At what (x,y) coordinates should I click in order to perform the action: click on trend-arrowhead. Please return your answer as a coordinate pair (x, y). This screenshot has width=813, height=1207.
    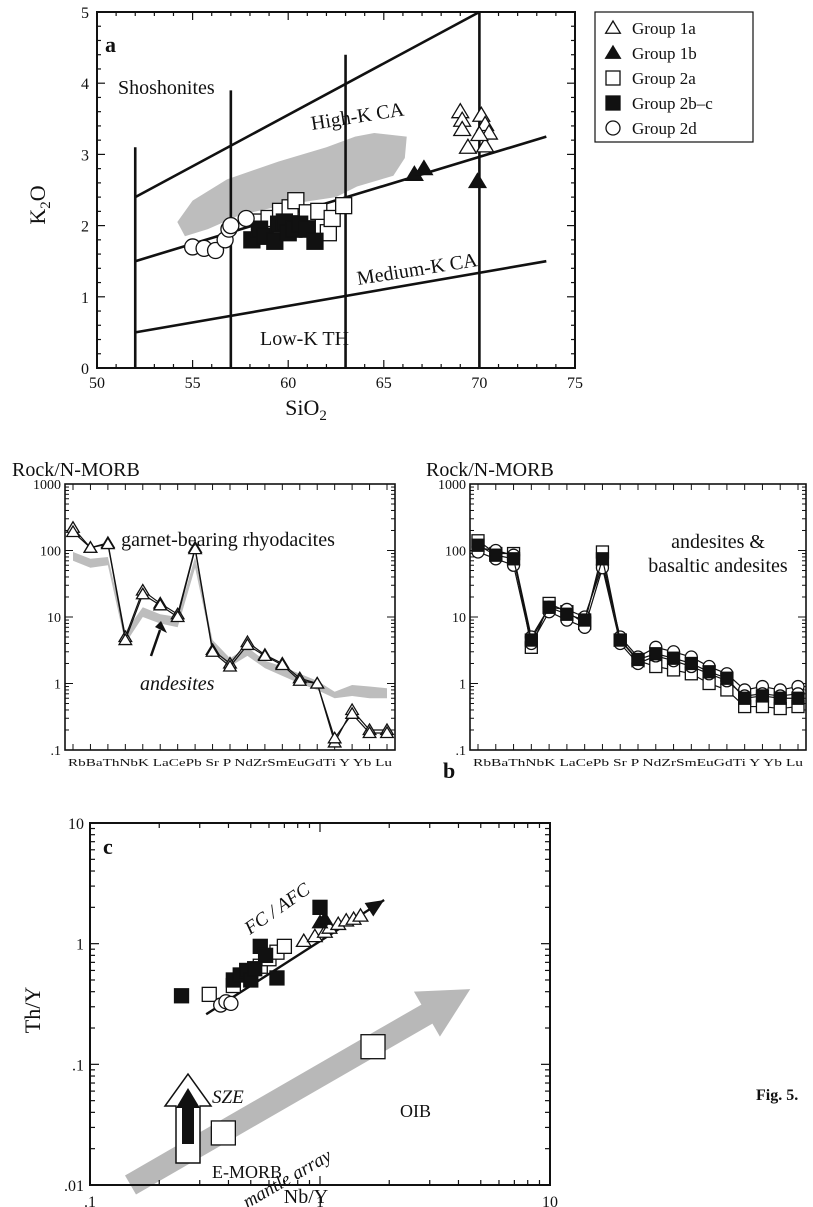
    Looking at the image, I should click on (374, 908).